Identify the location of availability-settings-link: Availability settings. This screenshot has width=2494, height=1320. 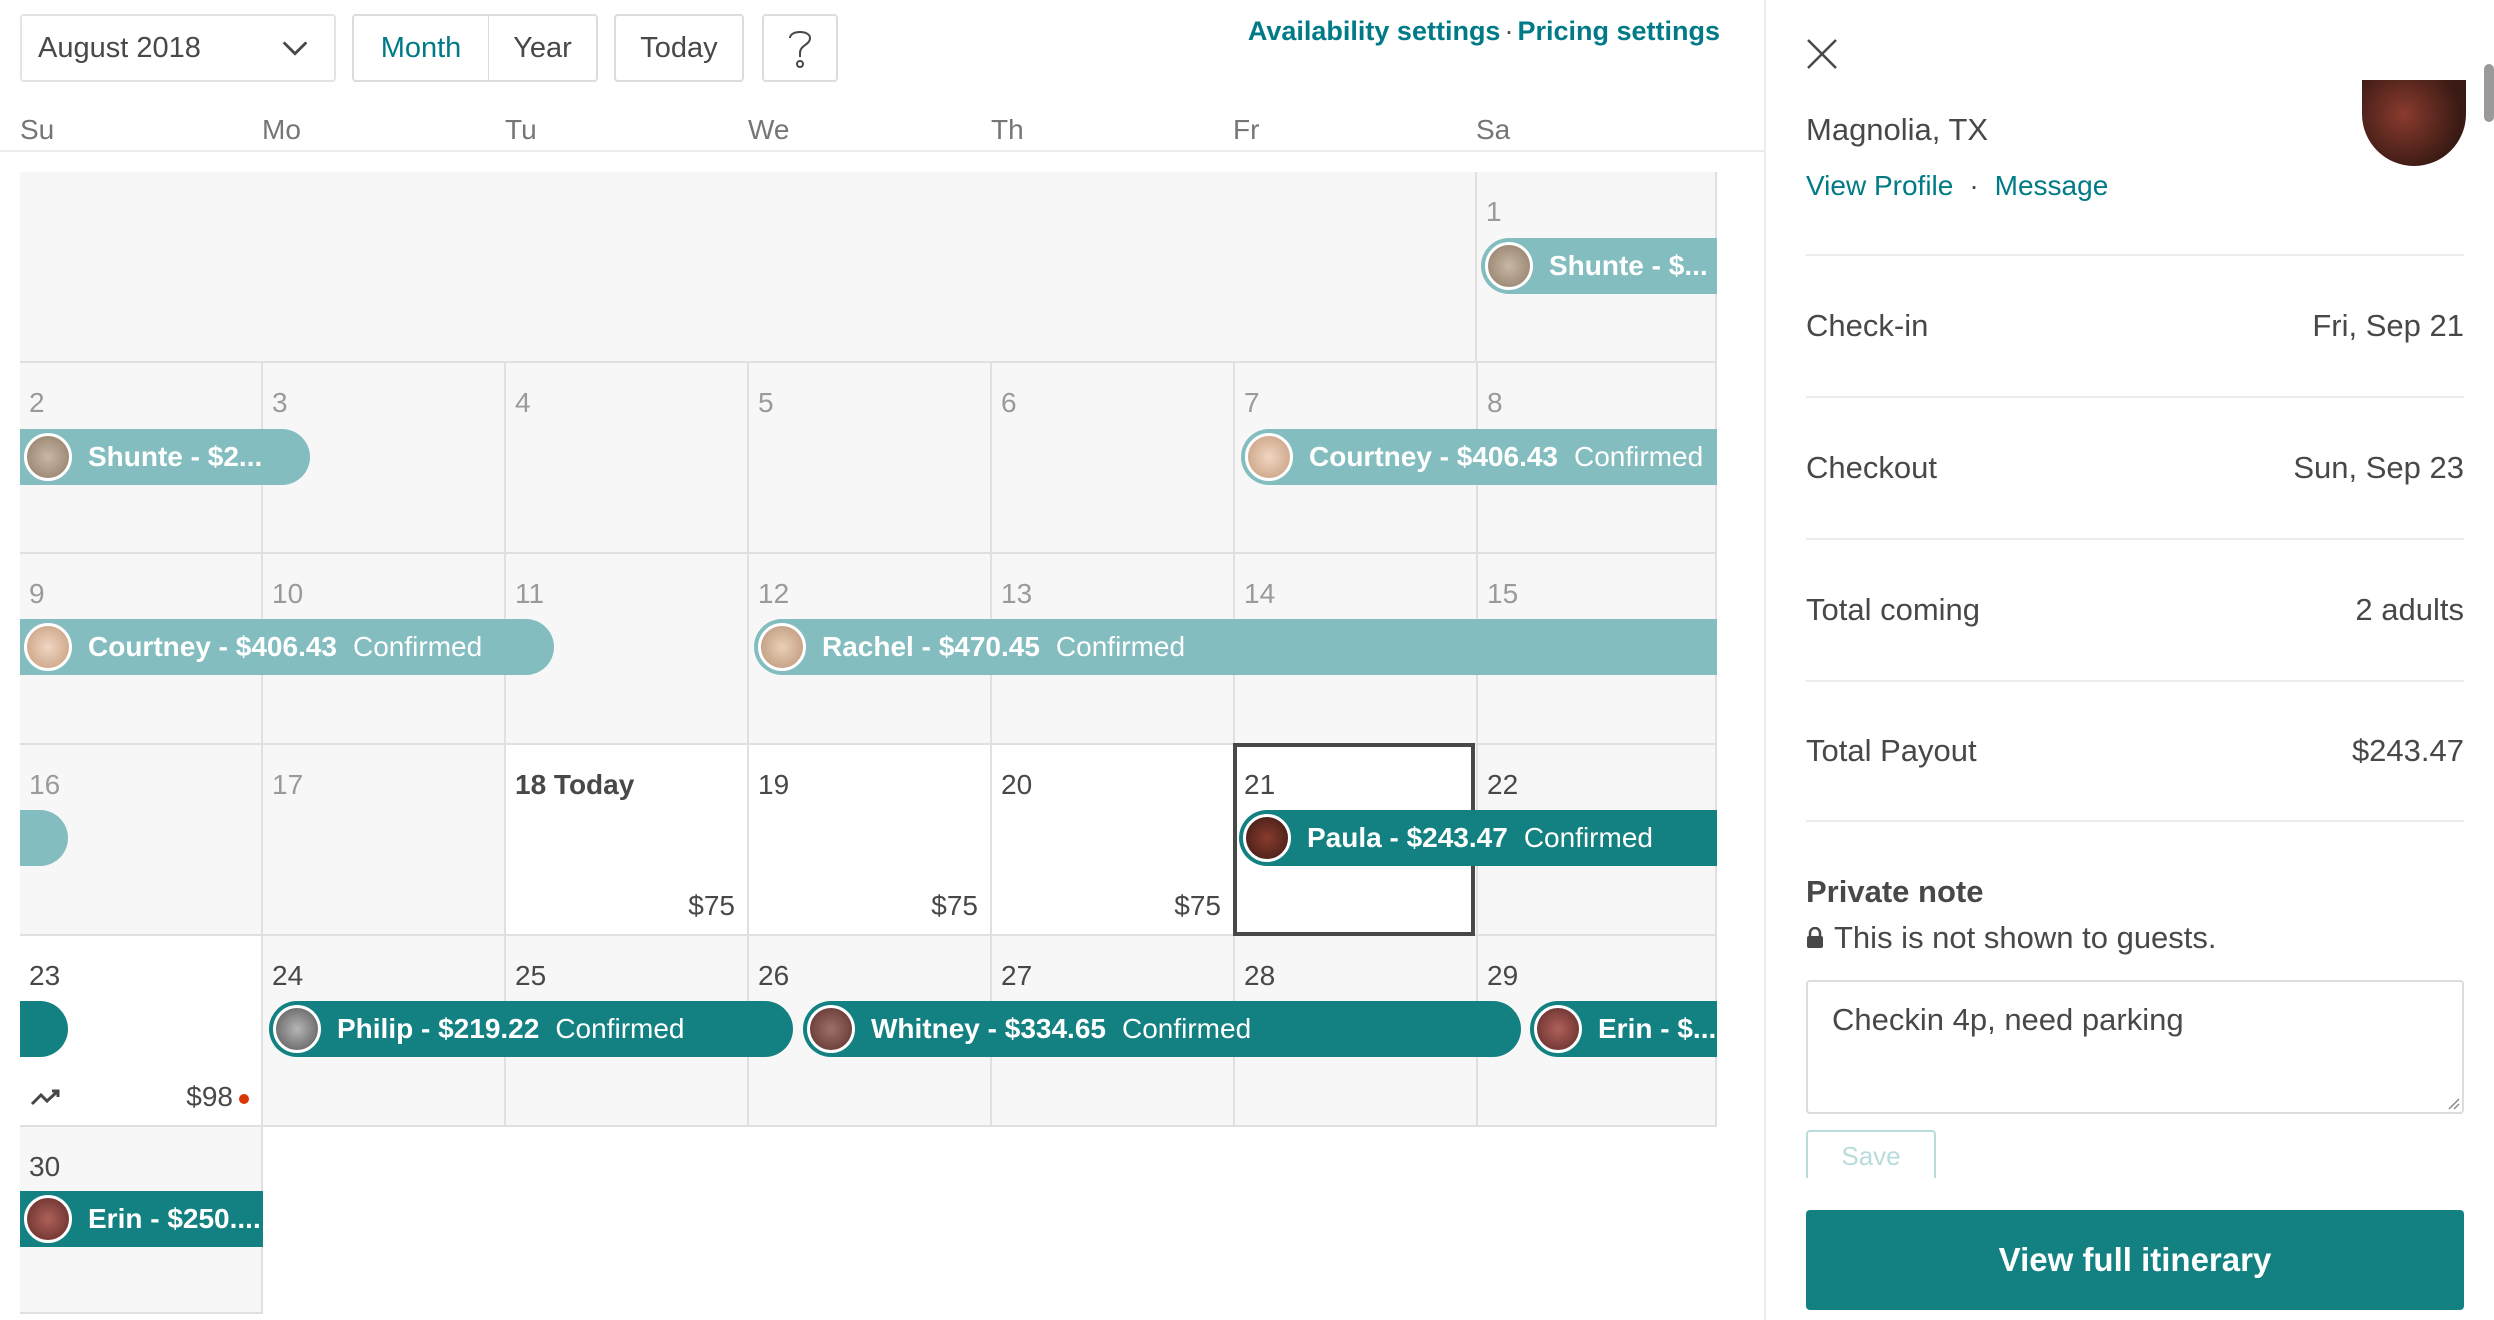
(1374, 31).